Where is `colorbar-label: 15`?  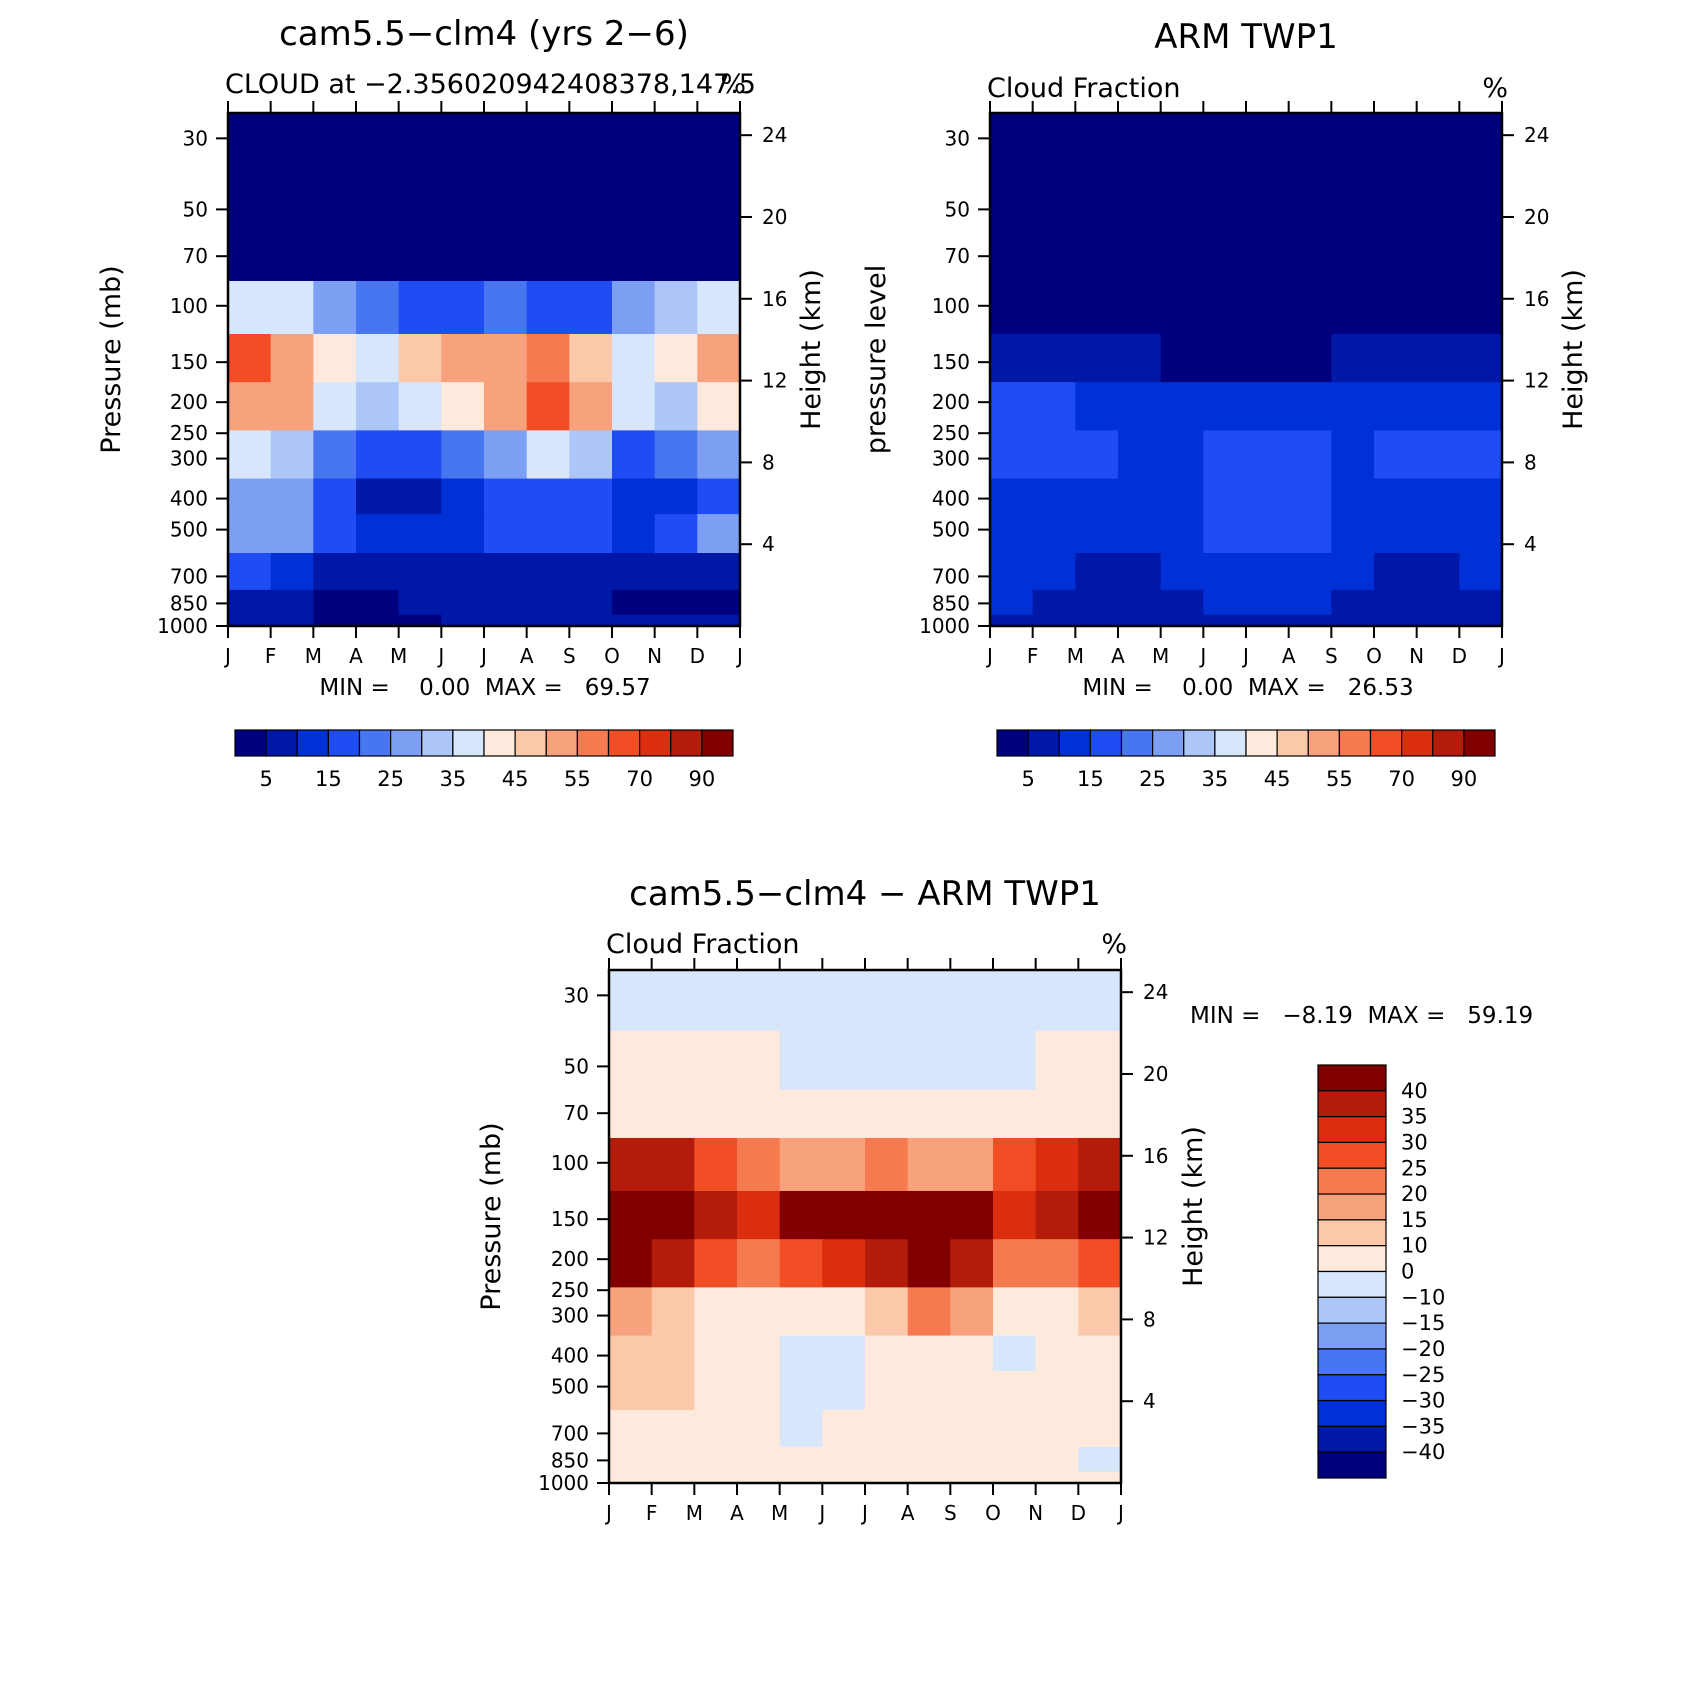
colorbar-label: 15 is located at coordinates (1414, 1220).